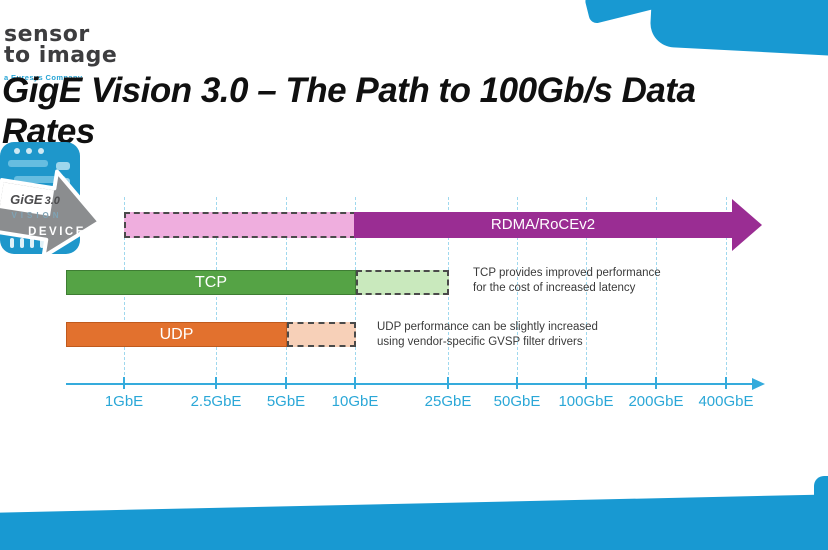  What do you see at coordinates (738, 31) in the screenshot?
I see `top-right-corner-shape` at bounding box center [738, 31].